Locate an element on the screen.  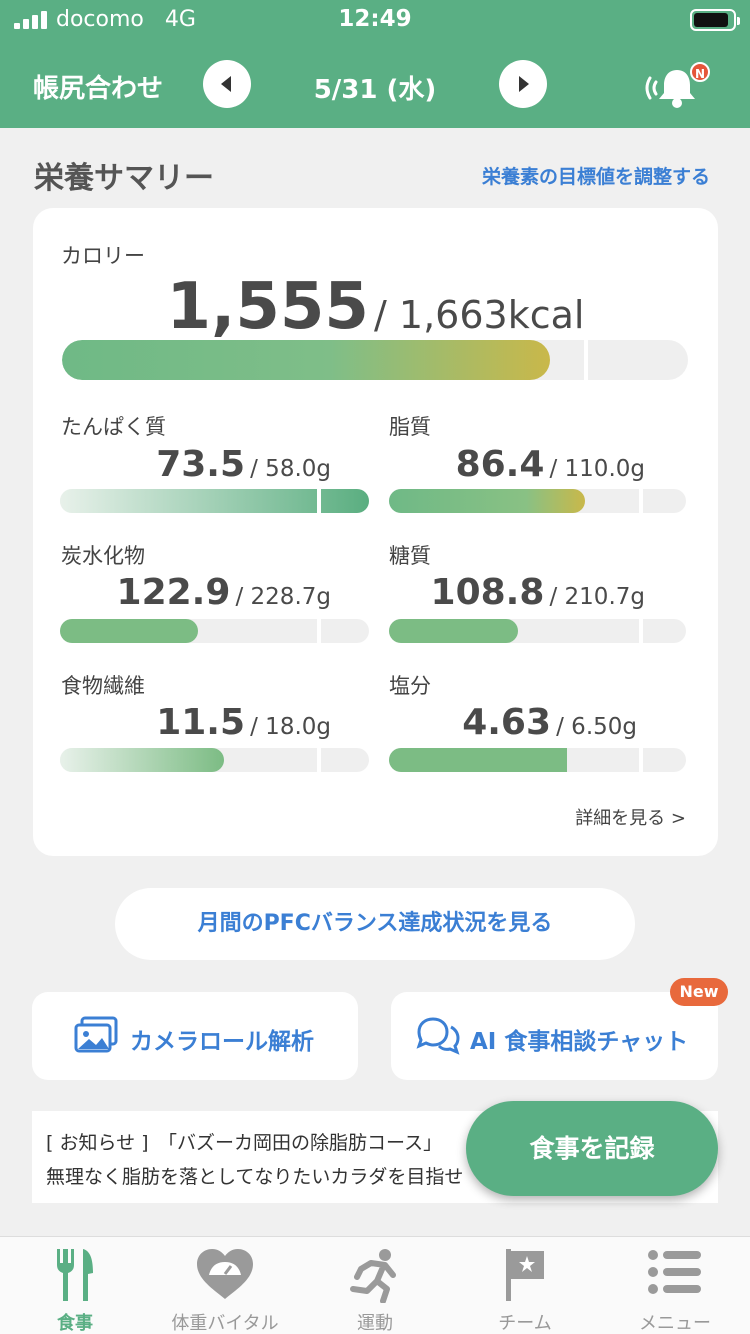
adjust-targets-link: 栄養素の目標値を調整する is located at coordinates (595, 177).